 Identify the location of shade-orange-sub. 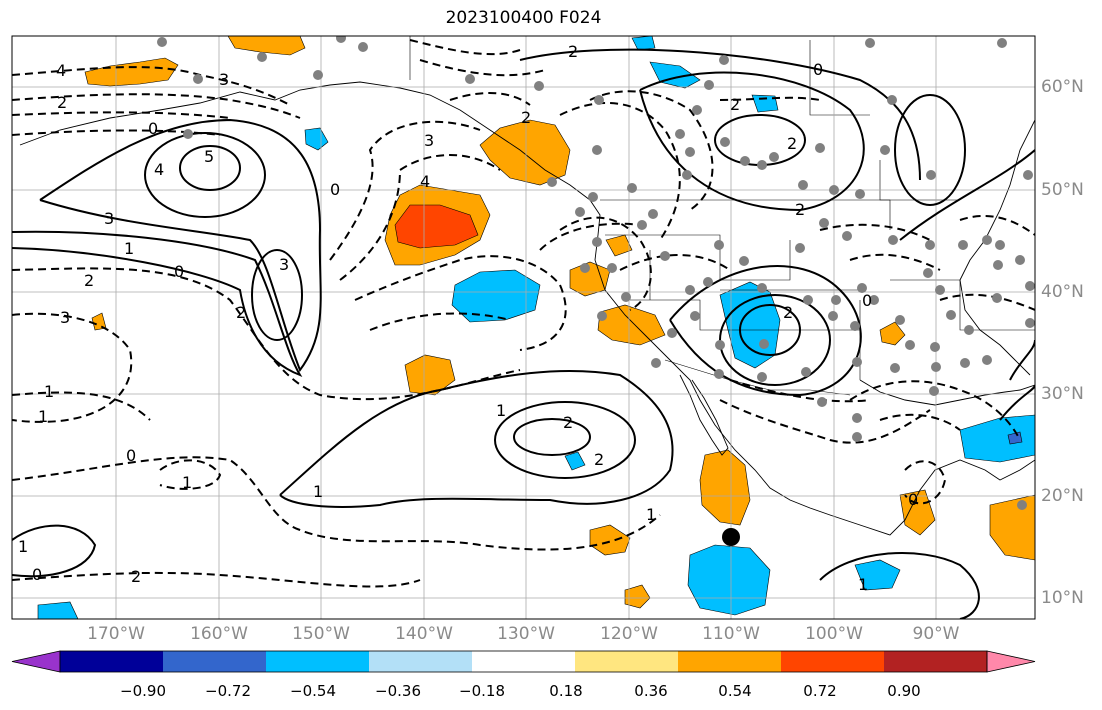
(430, 375).